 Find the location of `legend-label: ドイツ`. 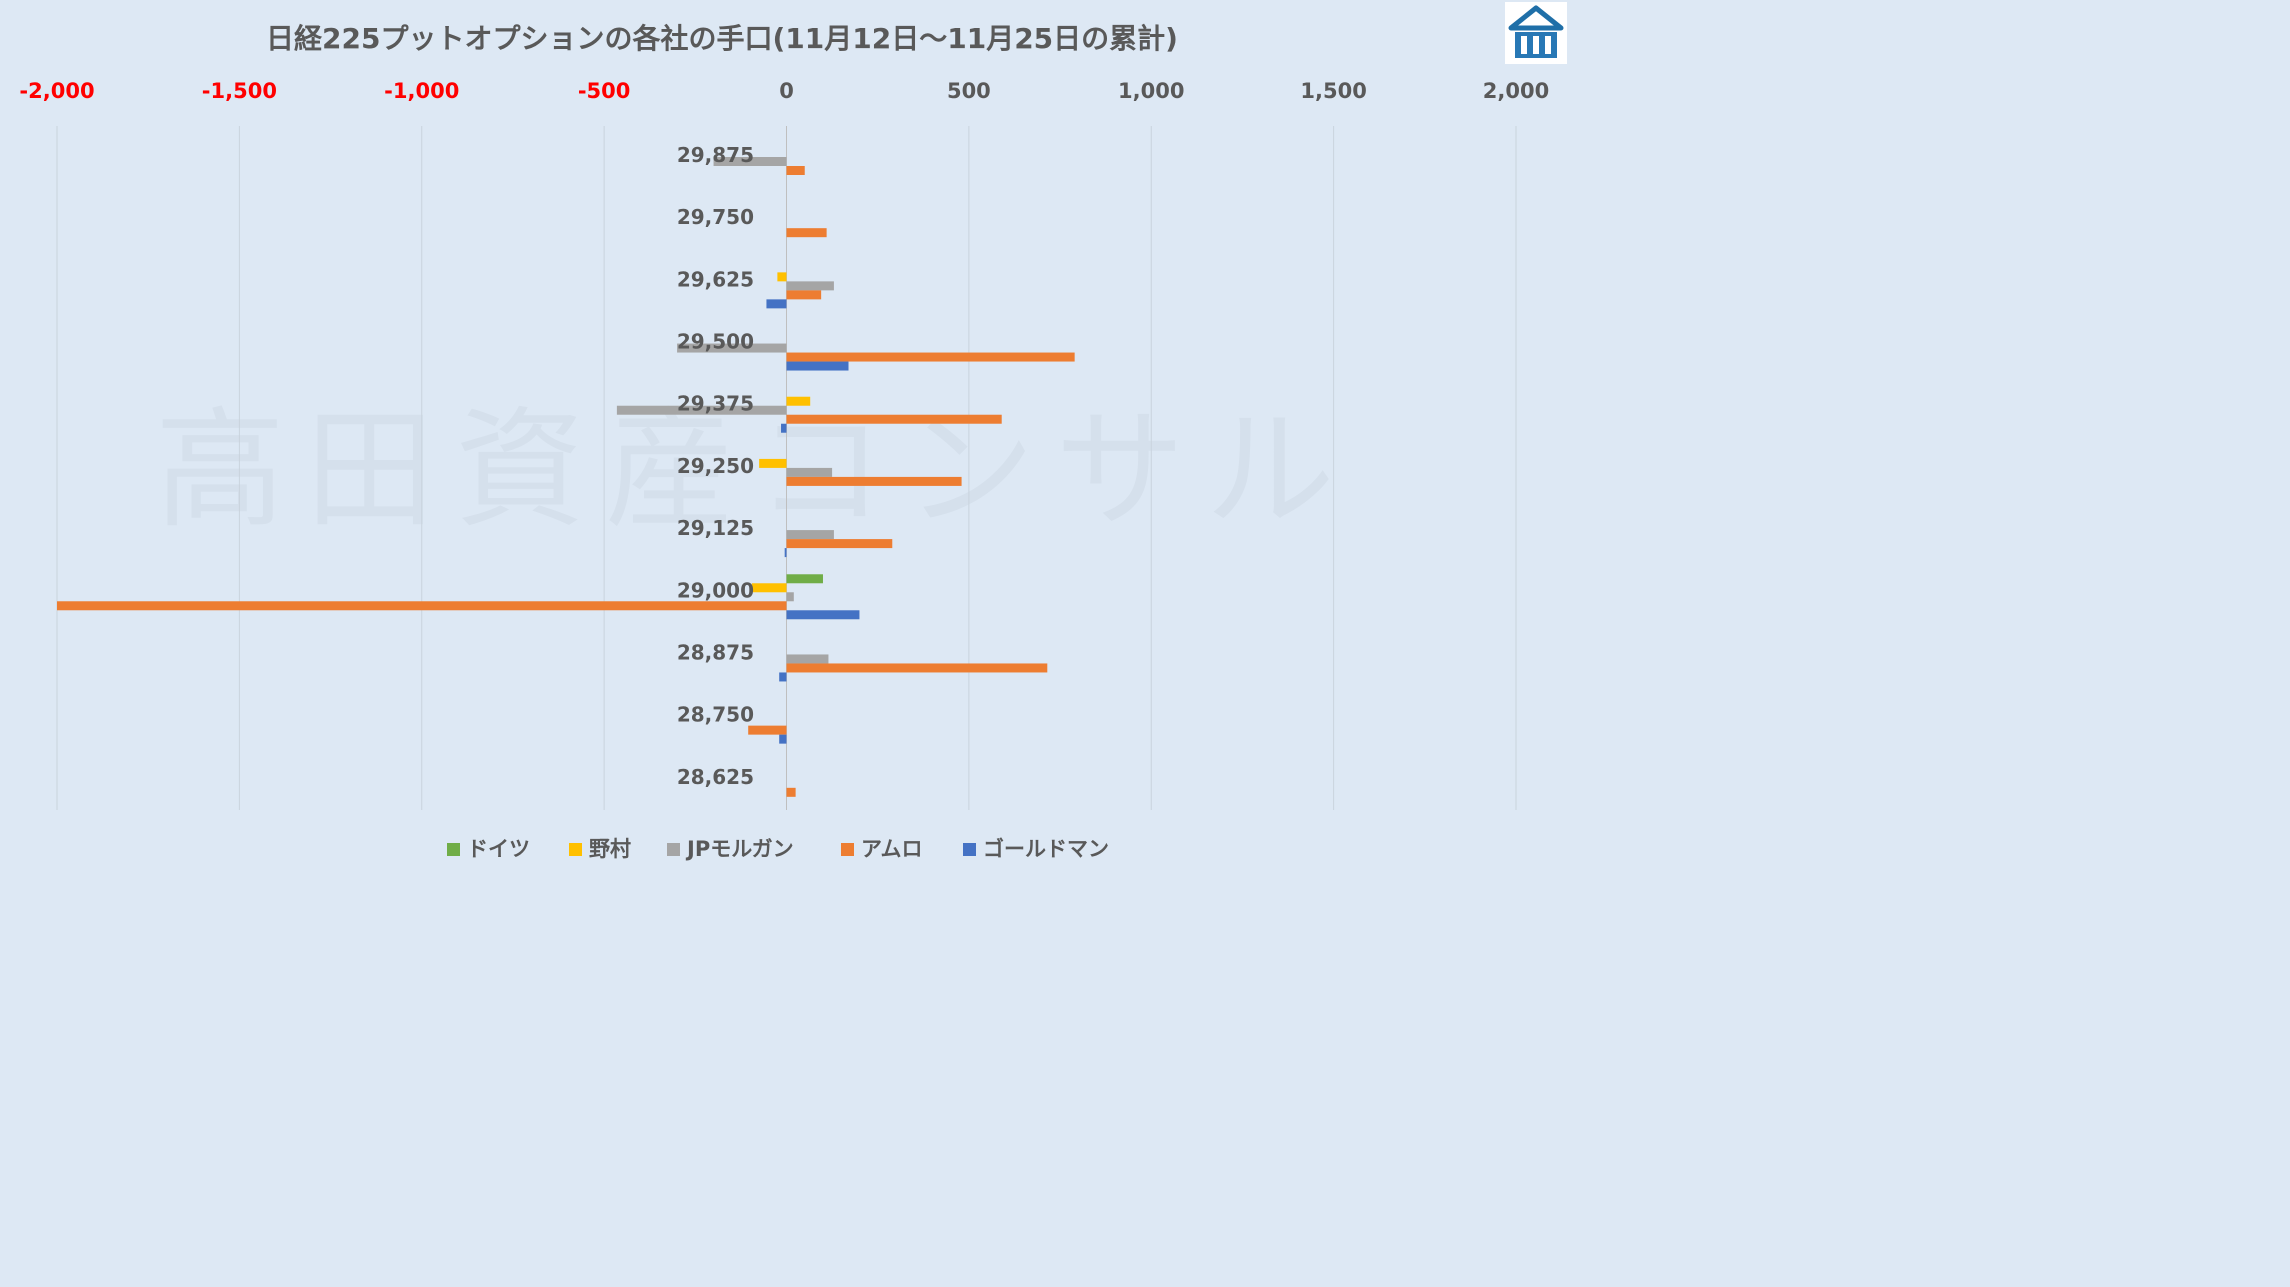

legend-label: ドイツ is located at coordinates (498, 849).